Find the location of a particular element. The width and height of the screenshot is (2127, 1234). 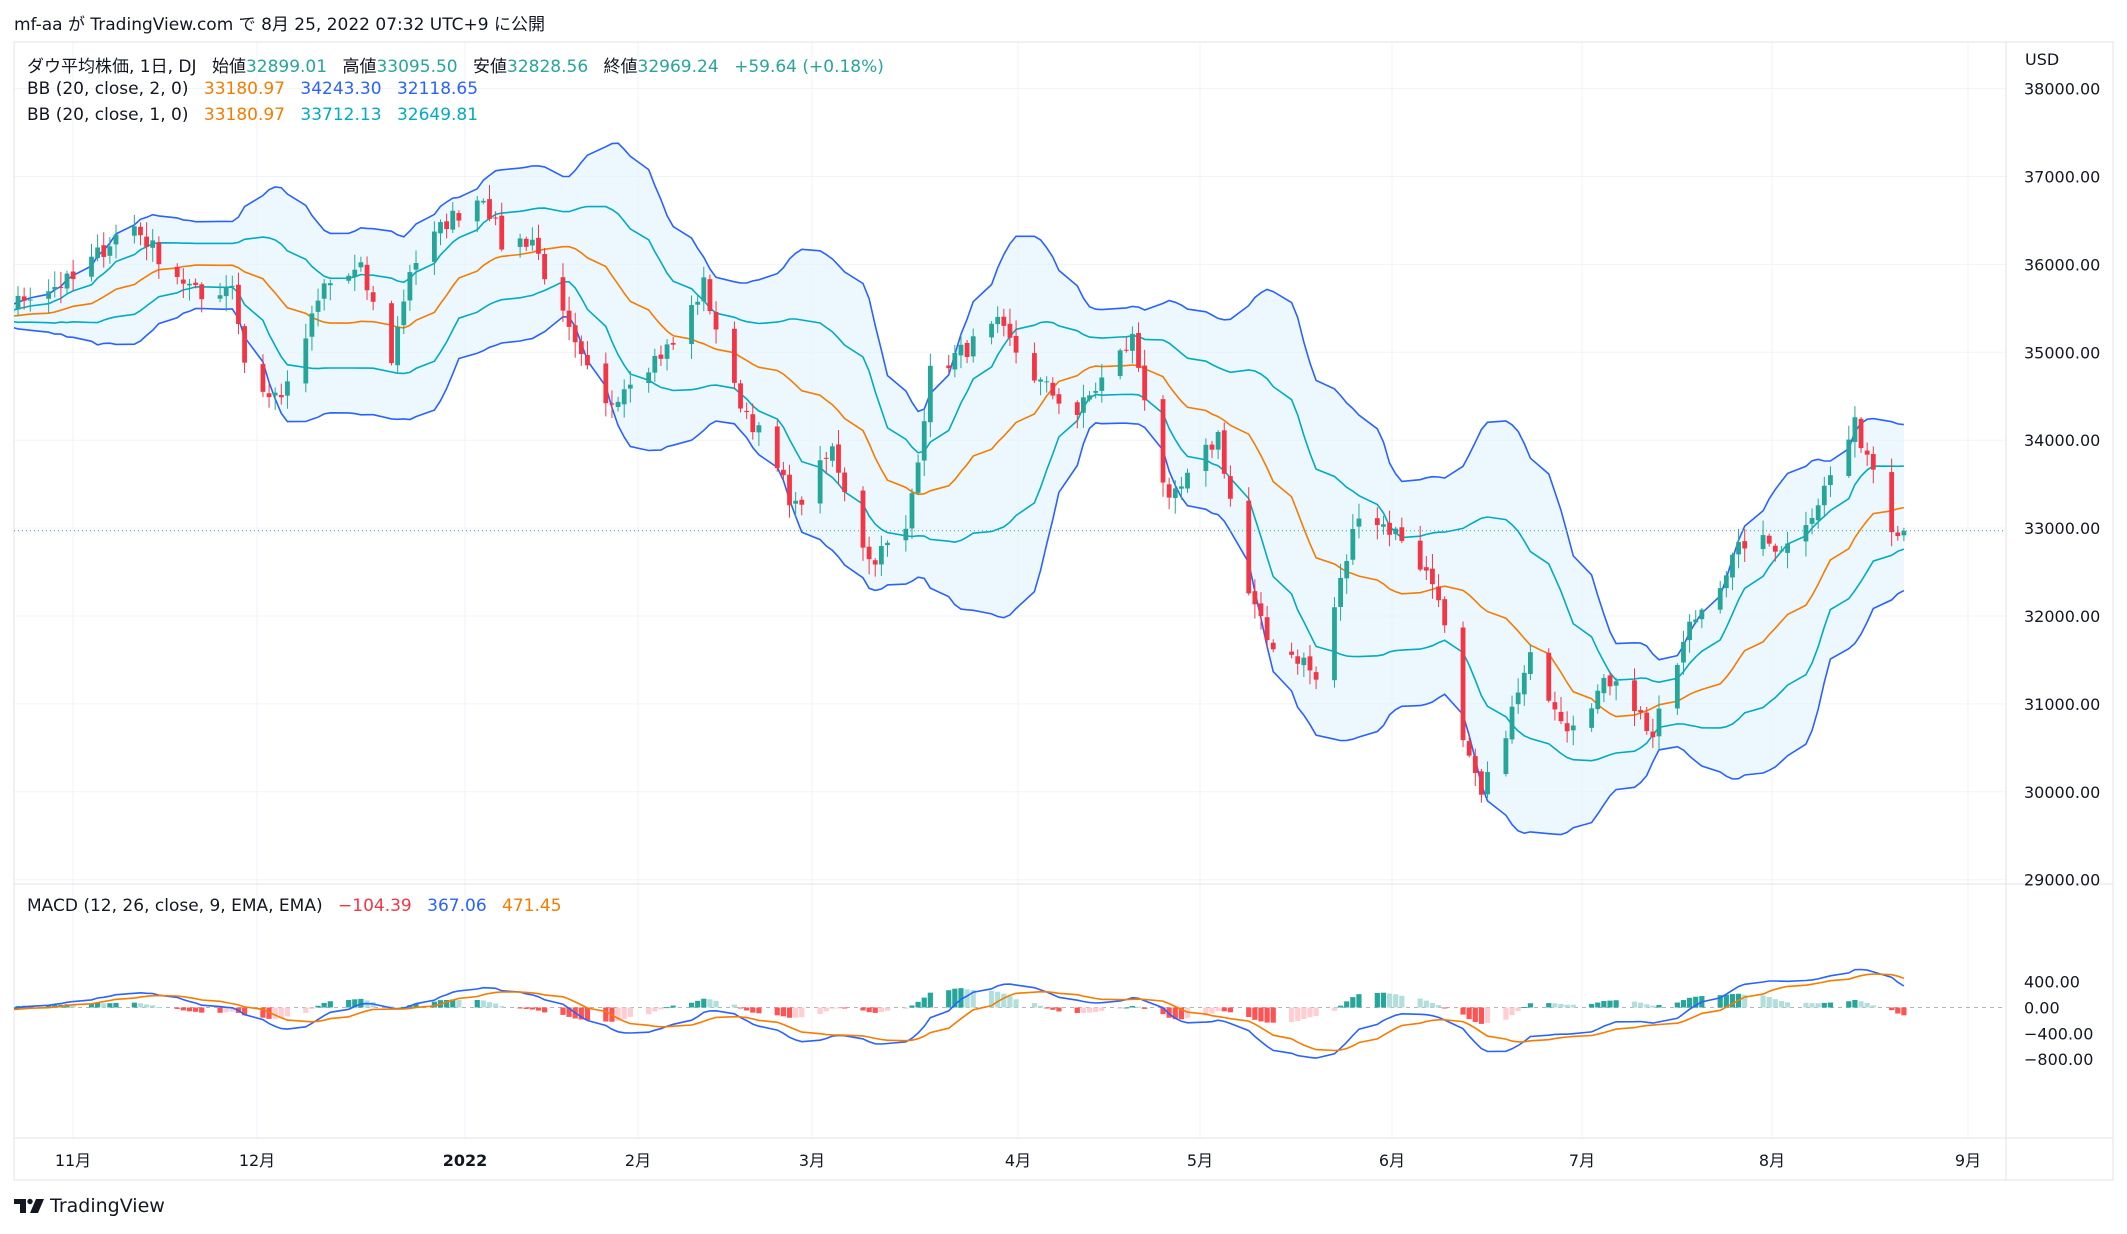

time-tick-label: 6月 is located at coordinates (1392, 1160).